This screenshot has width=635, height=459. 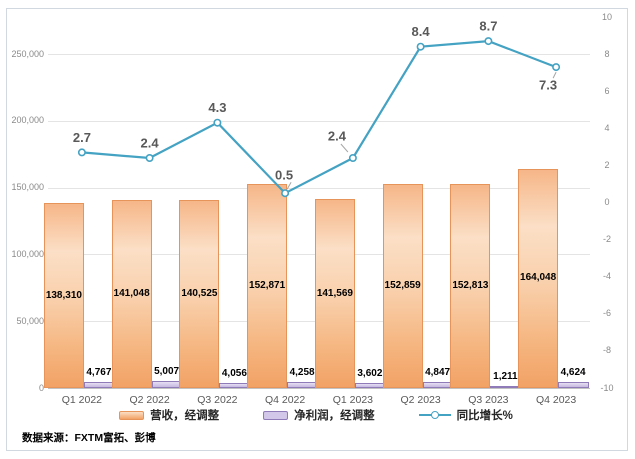 I want to click on right-axis-tick-label: 0, so click(x=607, y=202).